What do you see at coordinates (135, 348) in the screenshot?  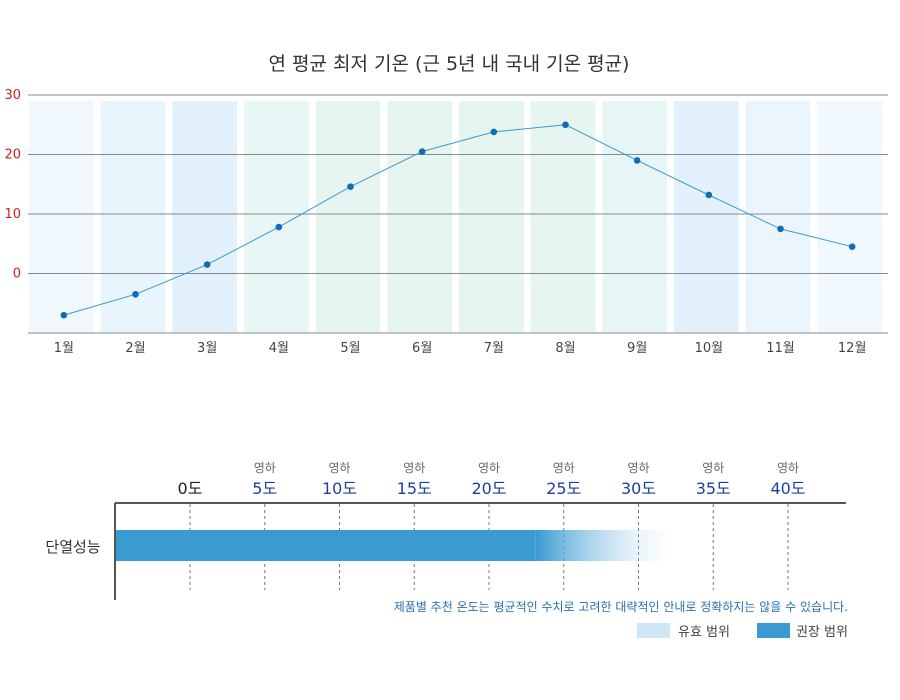 I see `x-tick-label: 2월` at bounding box center [135, 348].